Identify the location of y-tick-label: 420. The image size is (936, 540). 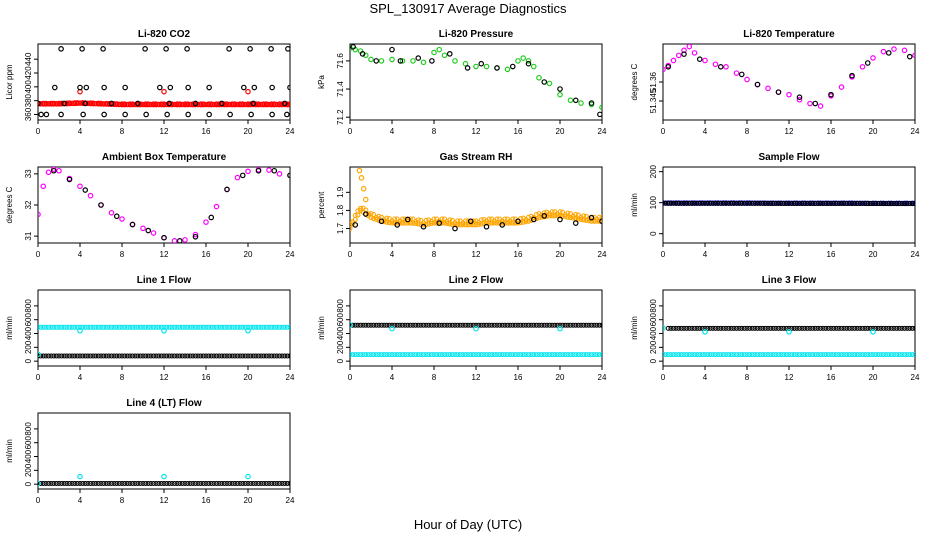
(28, 73).